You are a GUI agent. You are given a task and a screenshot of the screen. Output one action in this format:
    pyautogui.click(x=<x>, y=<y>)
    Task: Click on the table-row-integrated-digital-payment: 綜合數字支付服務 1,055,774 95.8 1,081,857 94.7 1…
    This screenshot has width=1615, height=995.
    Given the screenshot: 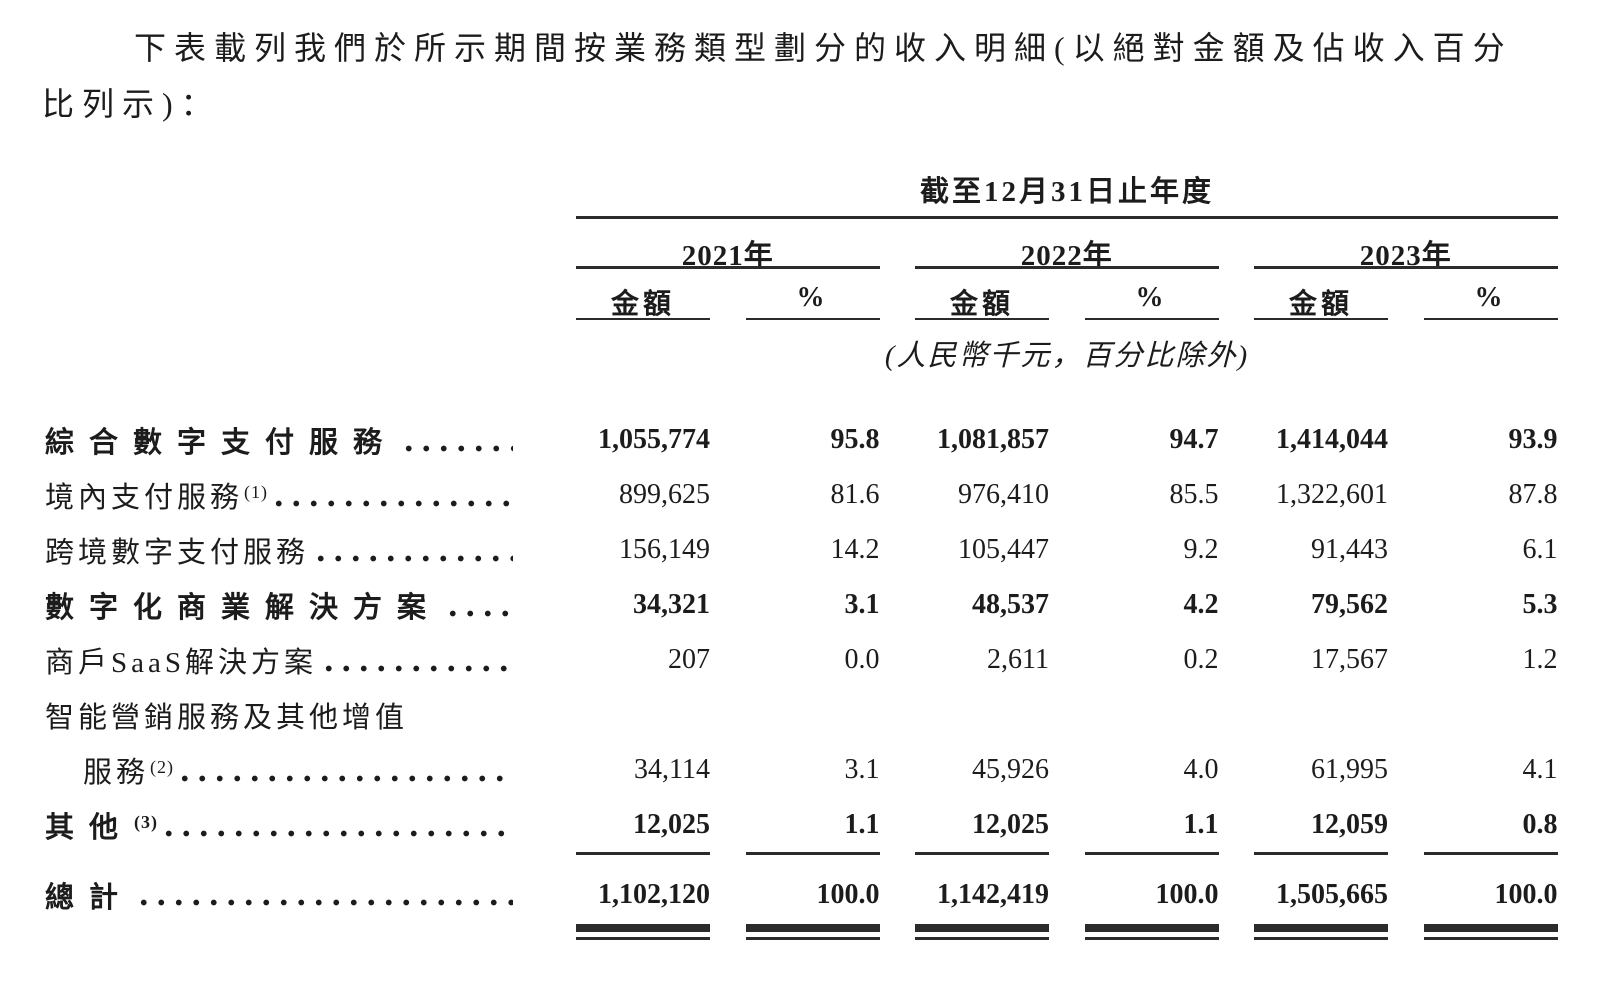 What is the action you would take?
    pyautogui.click(x=801, y=439)
    